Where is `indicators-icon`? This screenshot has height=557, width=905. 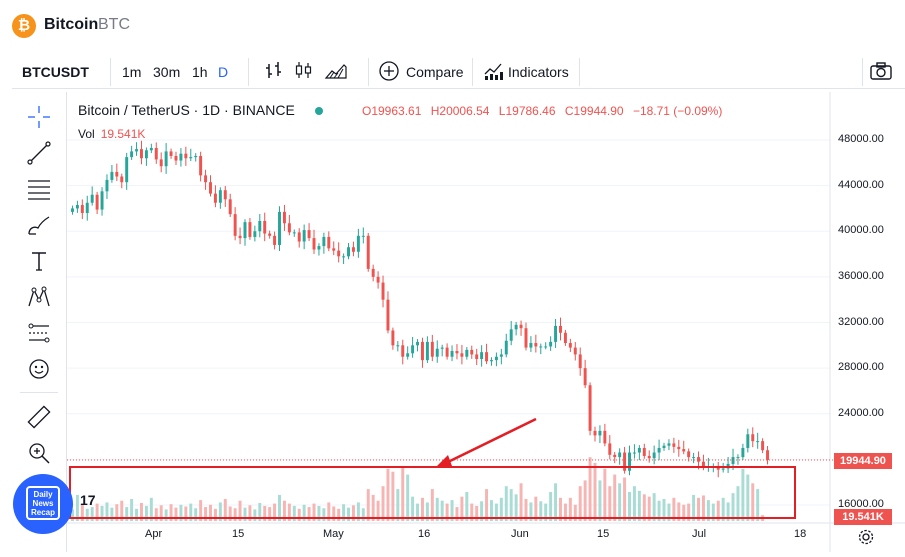 indicators-icon is located at coordinates (493, 71).